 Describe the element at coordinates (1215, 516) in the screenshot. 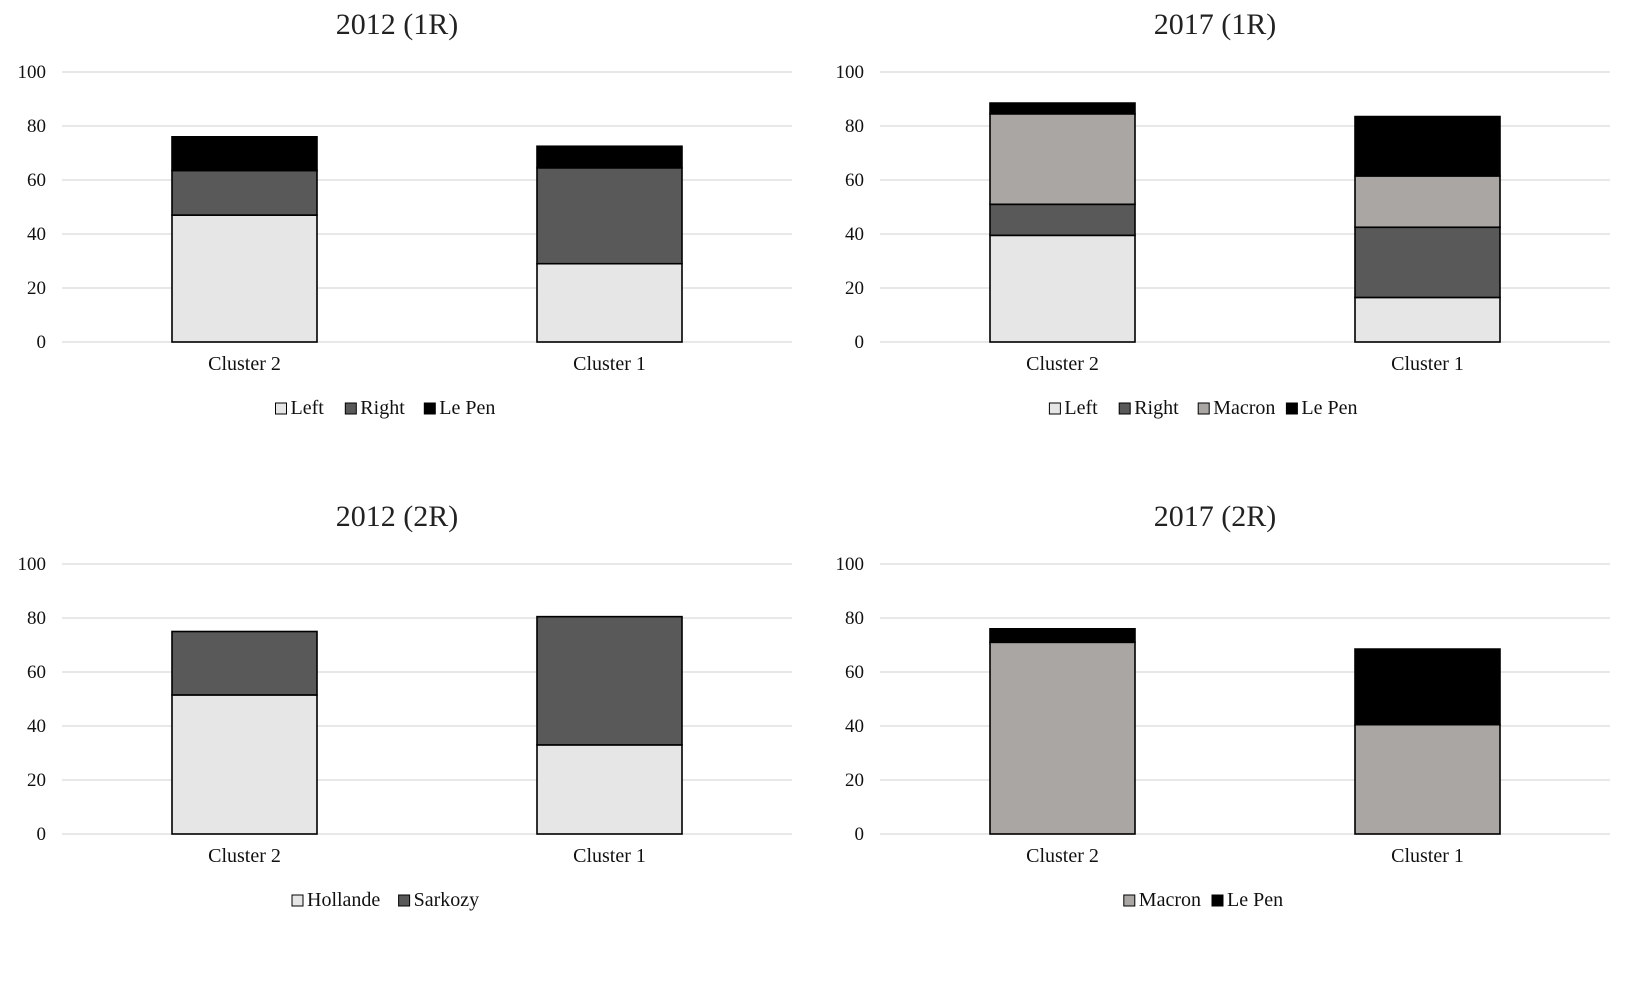

I see `chart-title: 2017 (2R)` at that location.